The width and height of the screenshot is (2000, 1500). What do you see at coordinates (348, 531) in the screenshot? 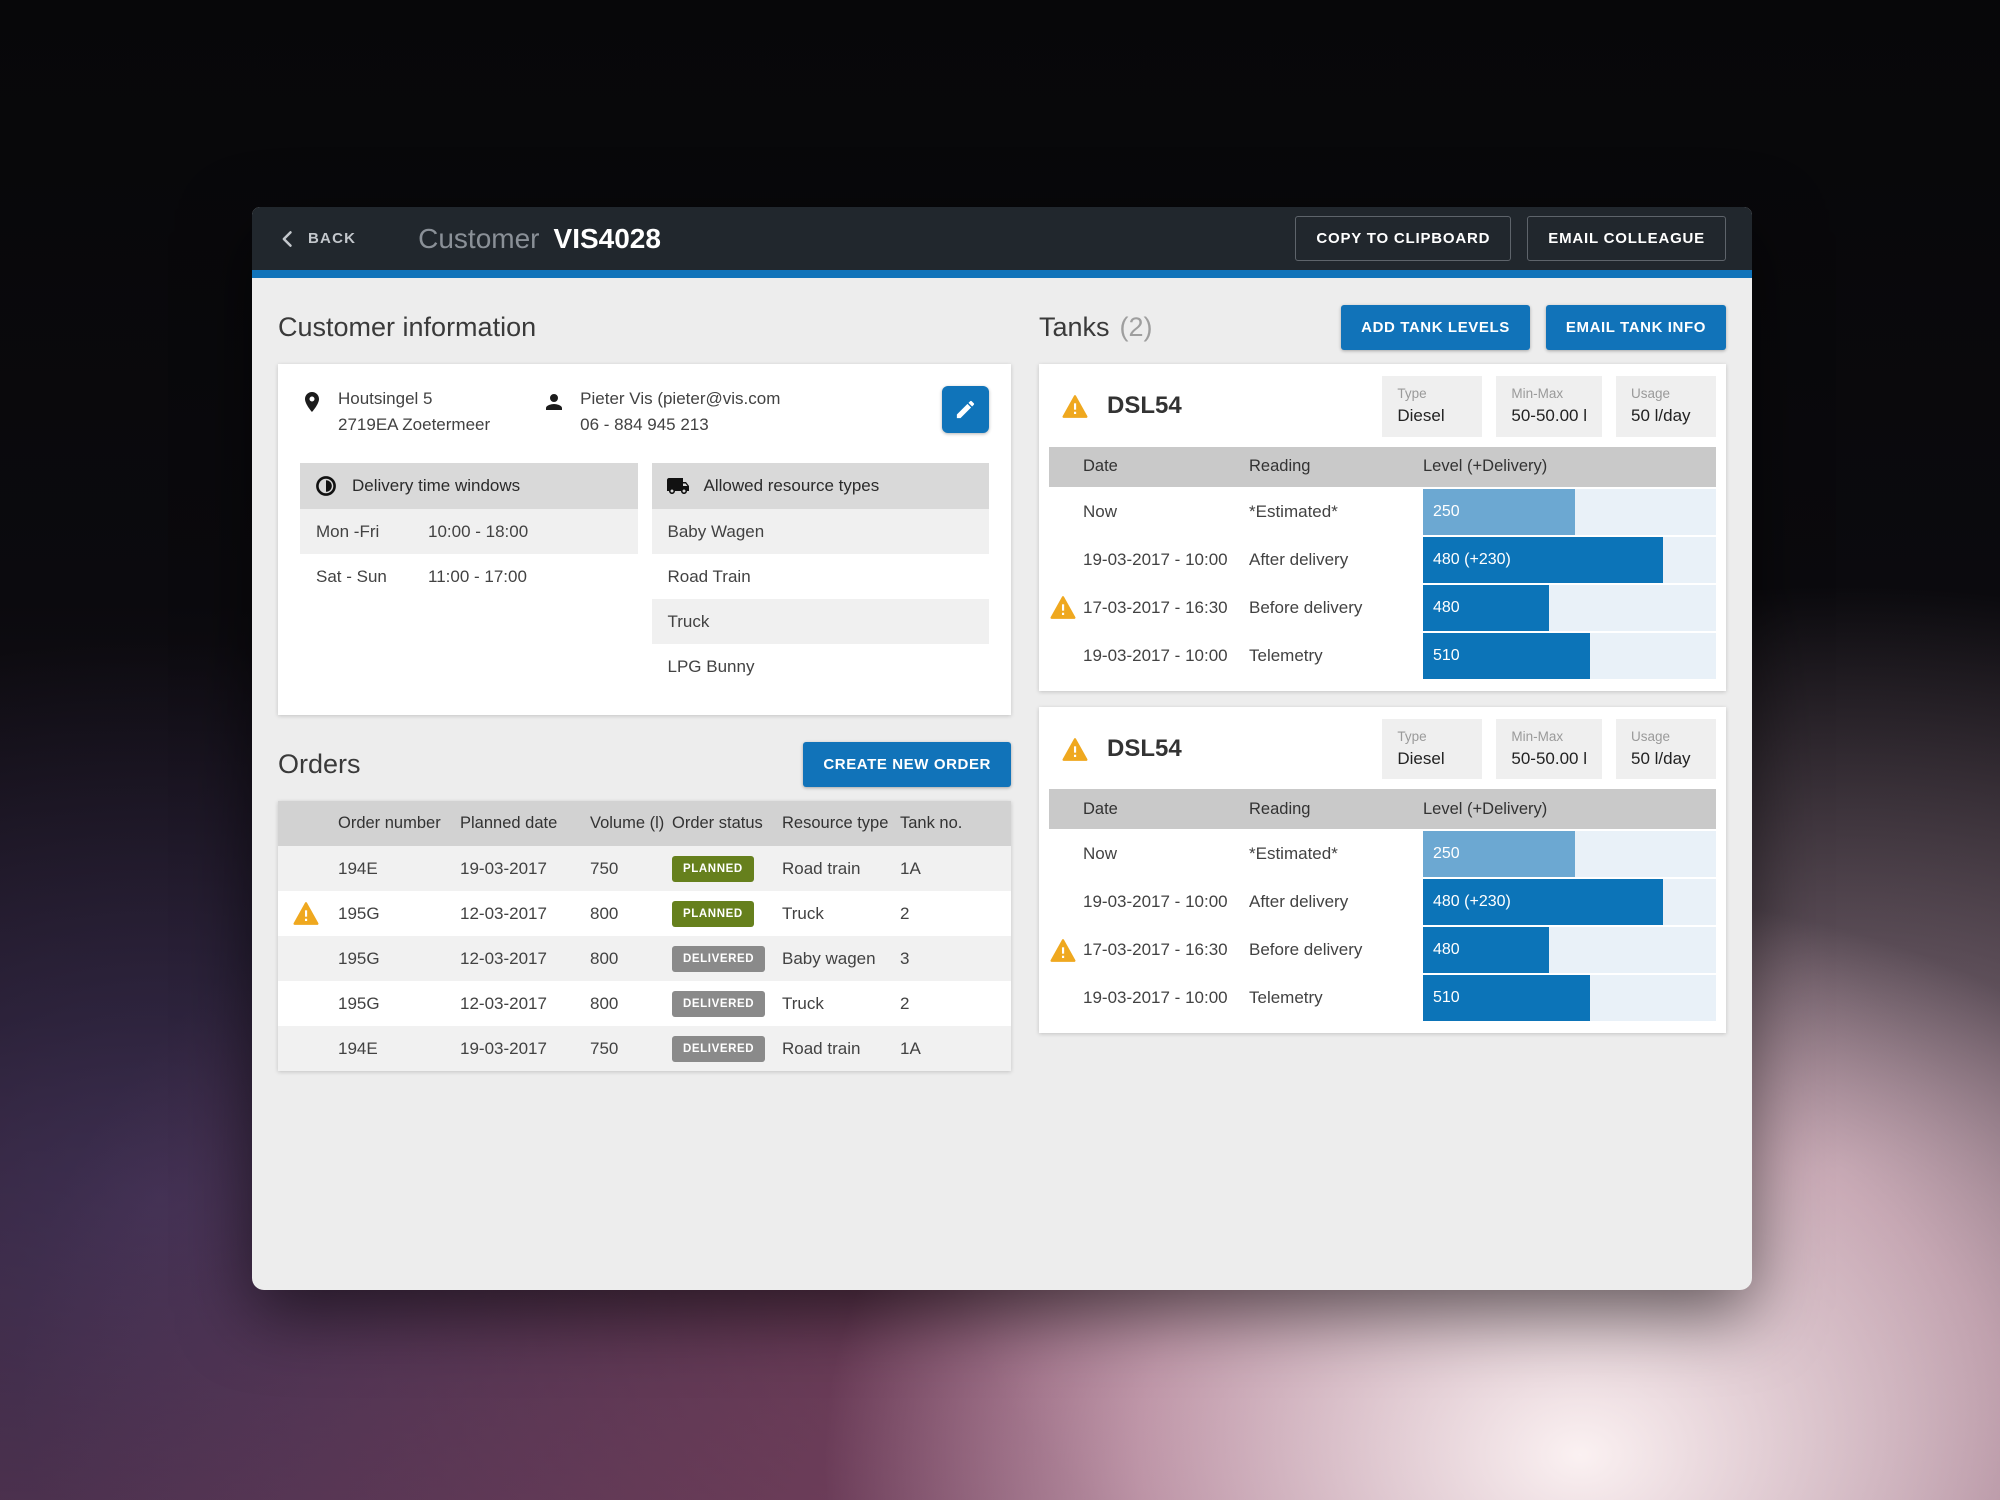
I see `delivery-window-days: Mon -Fri` at bounding box center [348, 531].